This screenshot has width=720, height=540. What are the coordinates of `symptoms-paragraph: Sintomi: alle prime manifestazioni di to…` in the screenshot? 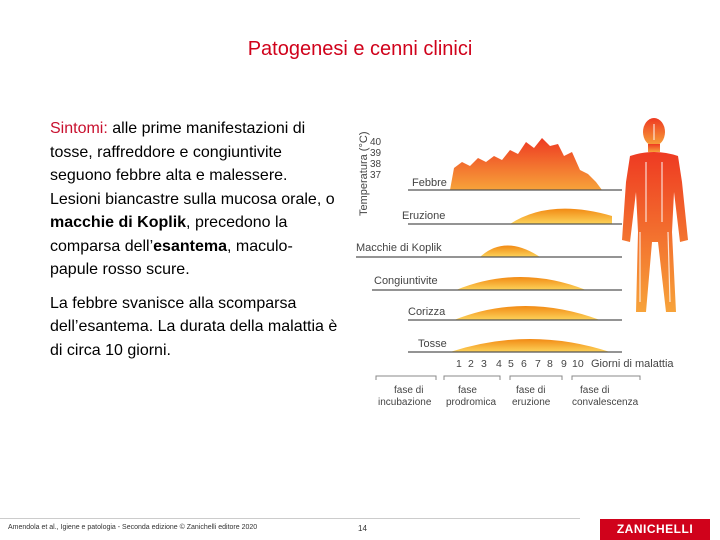 It's located at (195, 199).